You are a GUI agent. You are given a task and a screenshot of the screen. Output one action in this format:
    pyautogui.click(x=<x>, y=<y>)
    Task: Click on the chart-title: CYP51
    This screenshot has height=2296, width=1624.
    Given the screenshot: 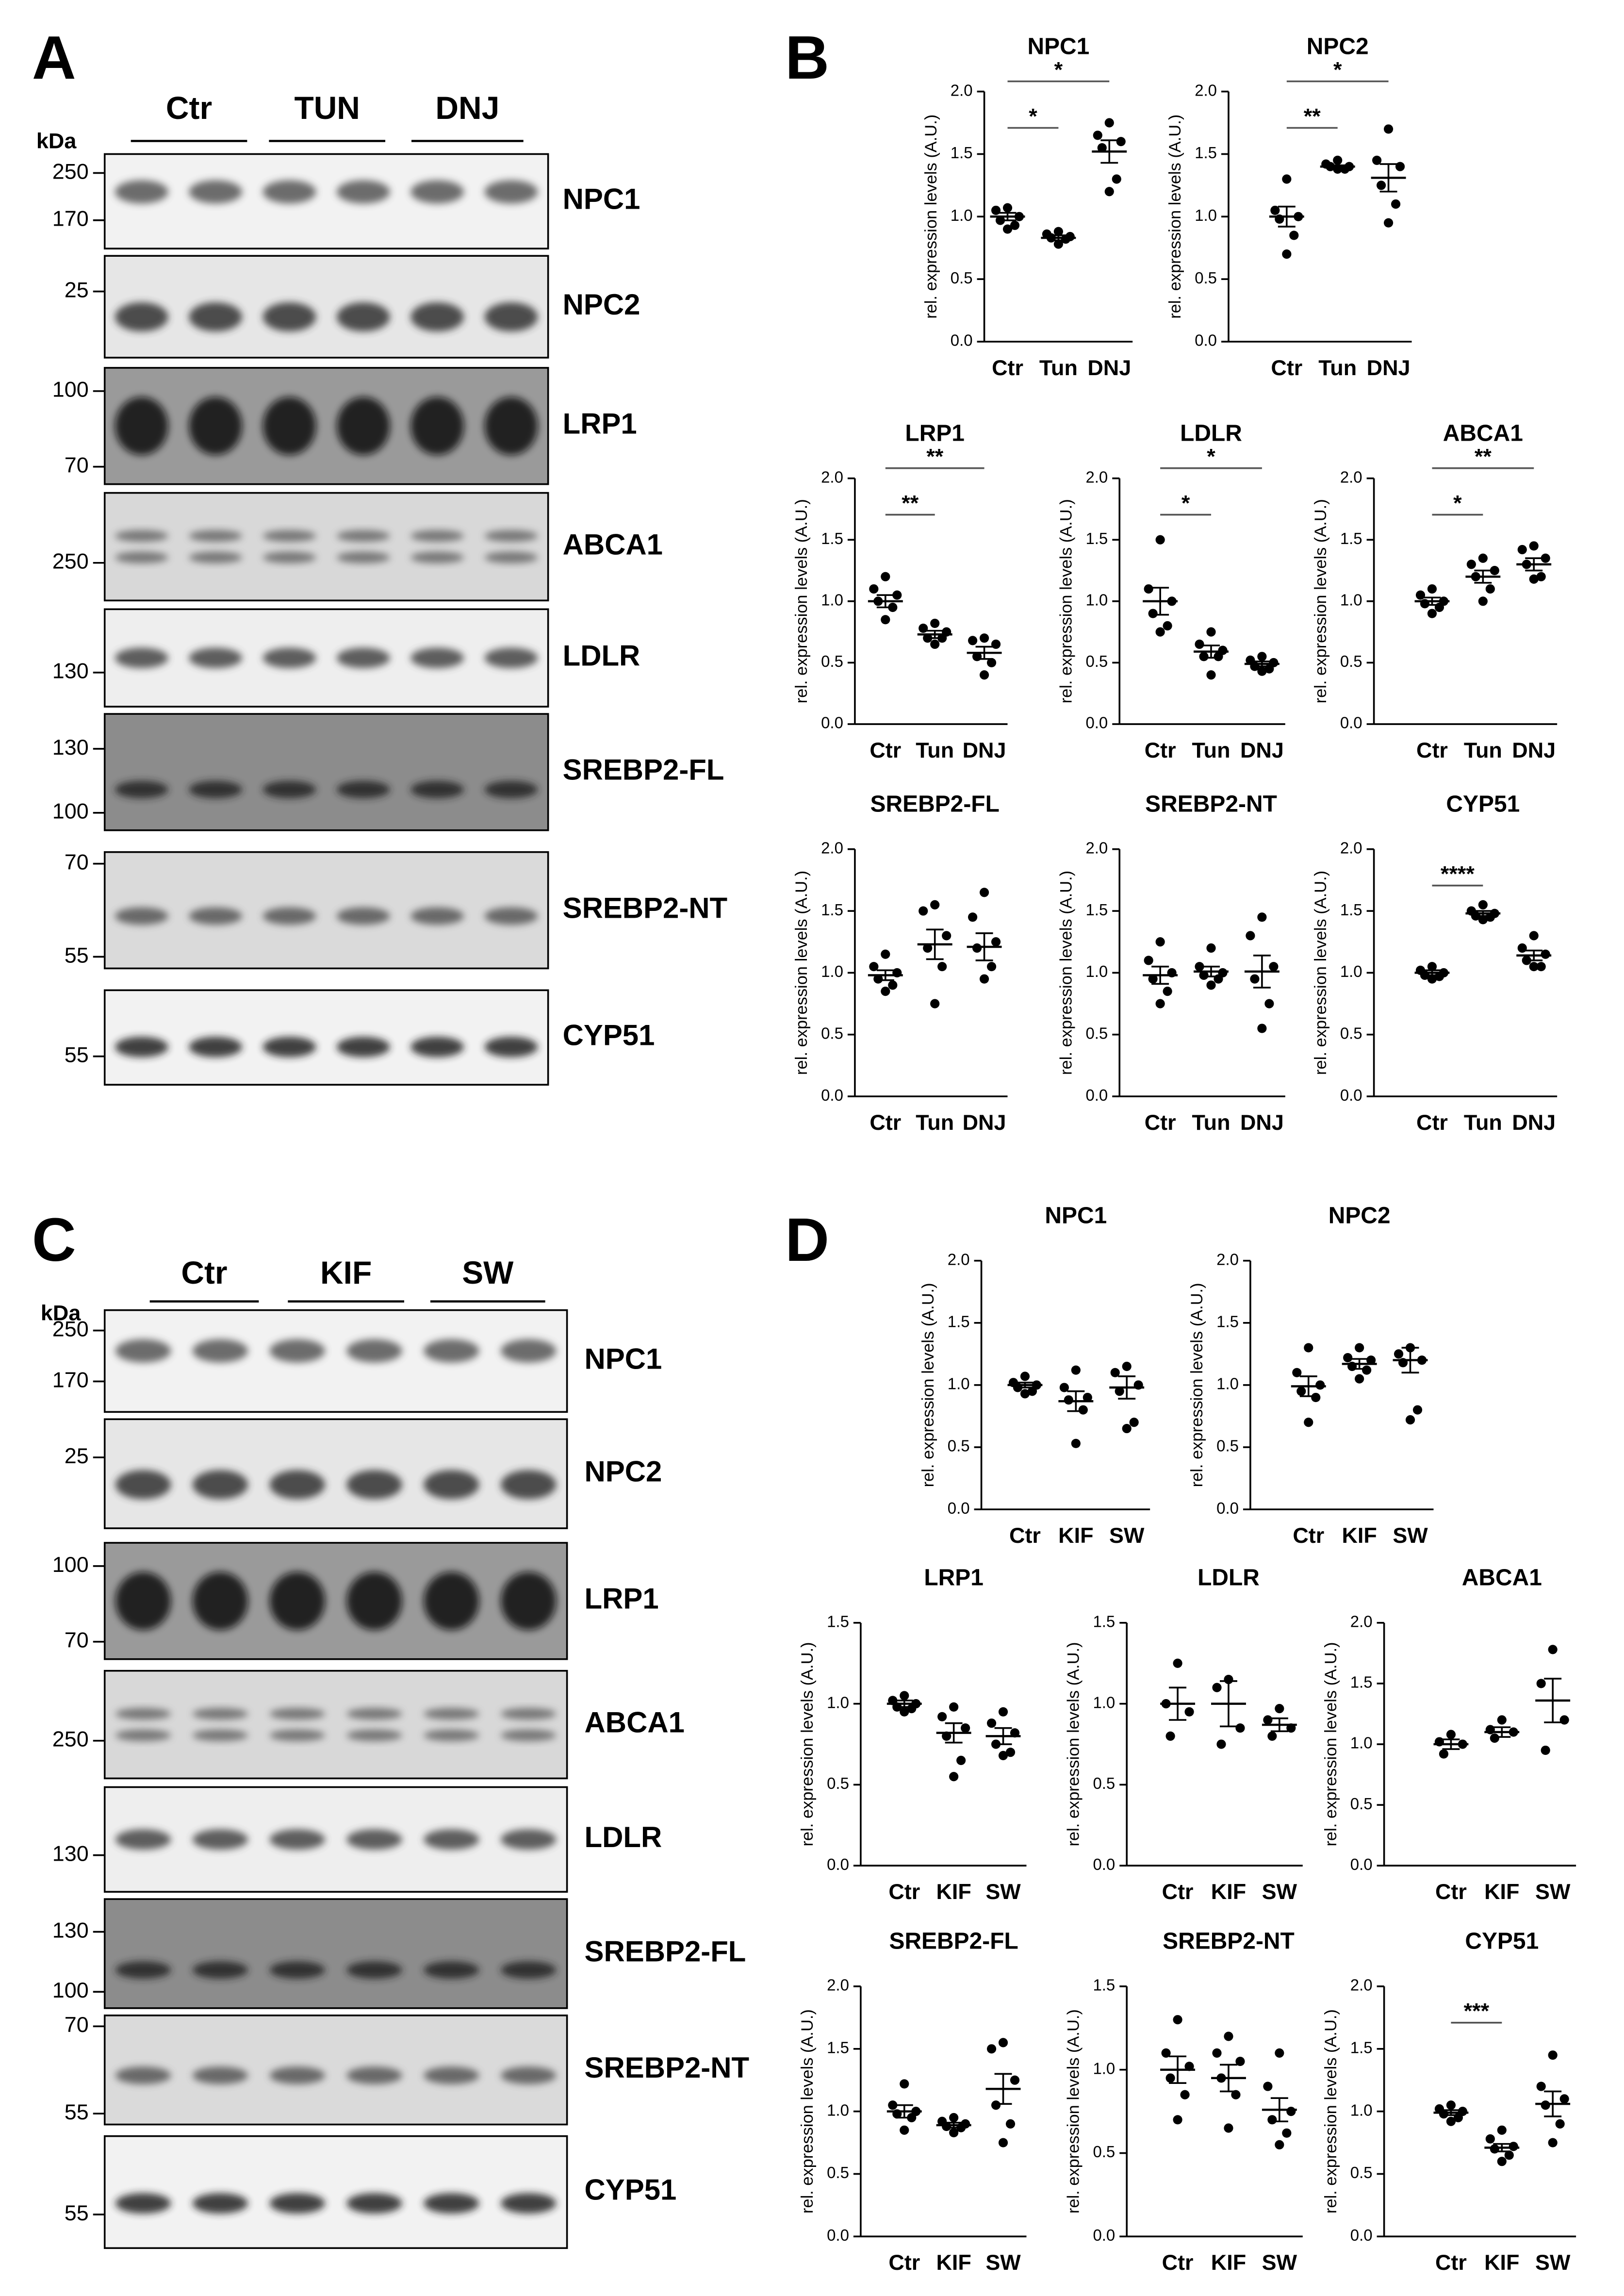 What is the action you would take?
    pyautogui.click(x=1483, y=804)
    